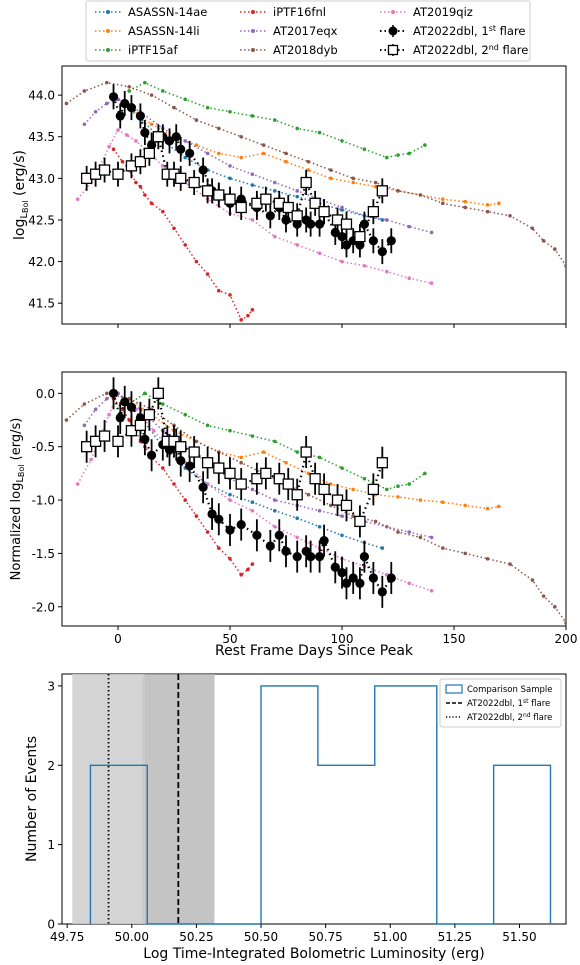 This screenshot has width=580, height=965. What do you see at coordinates (470, 50) in the screenshot?
I see `legend-label: AT2022dbl, 2nd flare` at bounding box center [470, 50].